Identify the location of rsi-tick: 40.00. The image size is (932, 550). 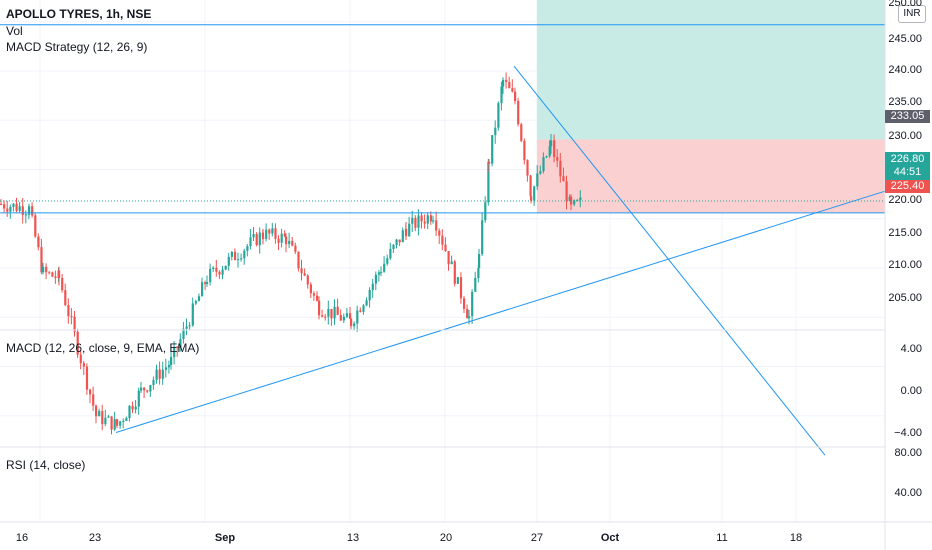
(908, 493).